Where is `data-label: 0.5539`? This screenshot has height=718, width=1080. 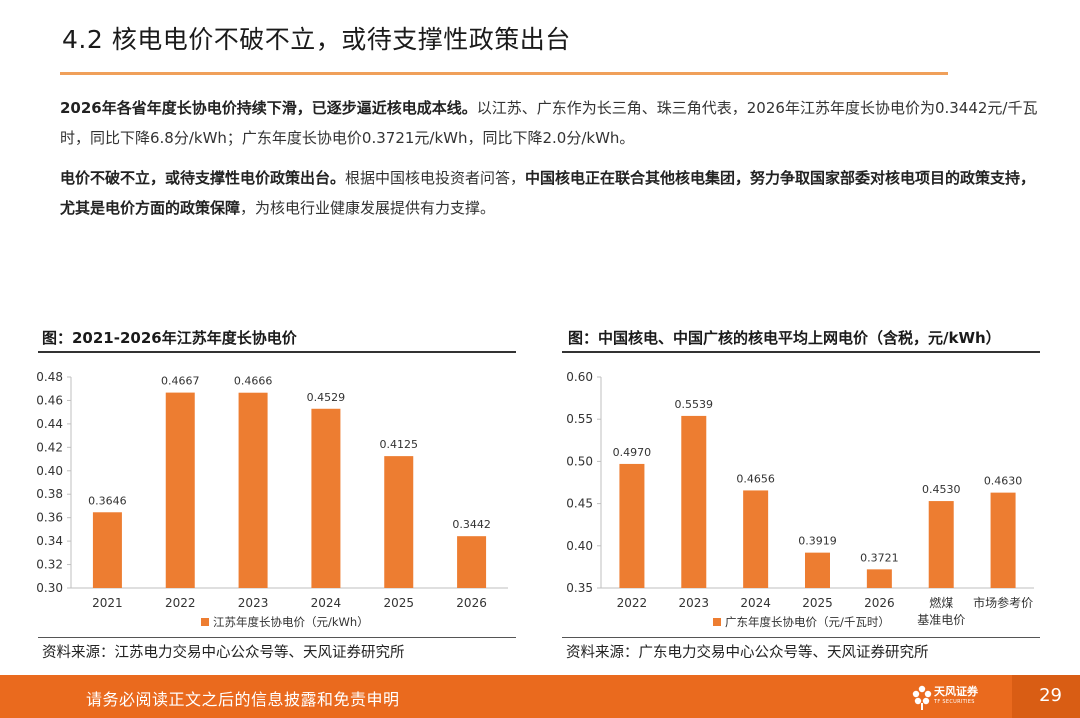 data-label: 0.5539 is located at coordinates (694, 404).